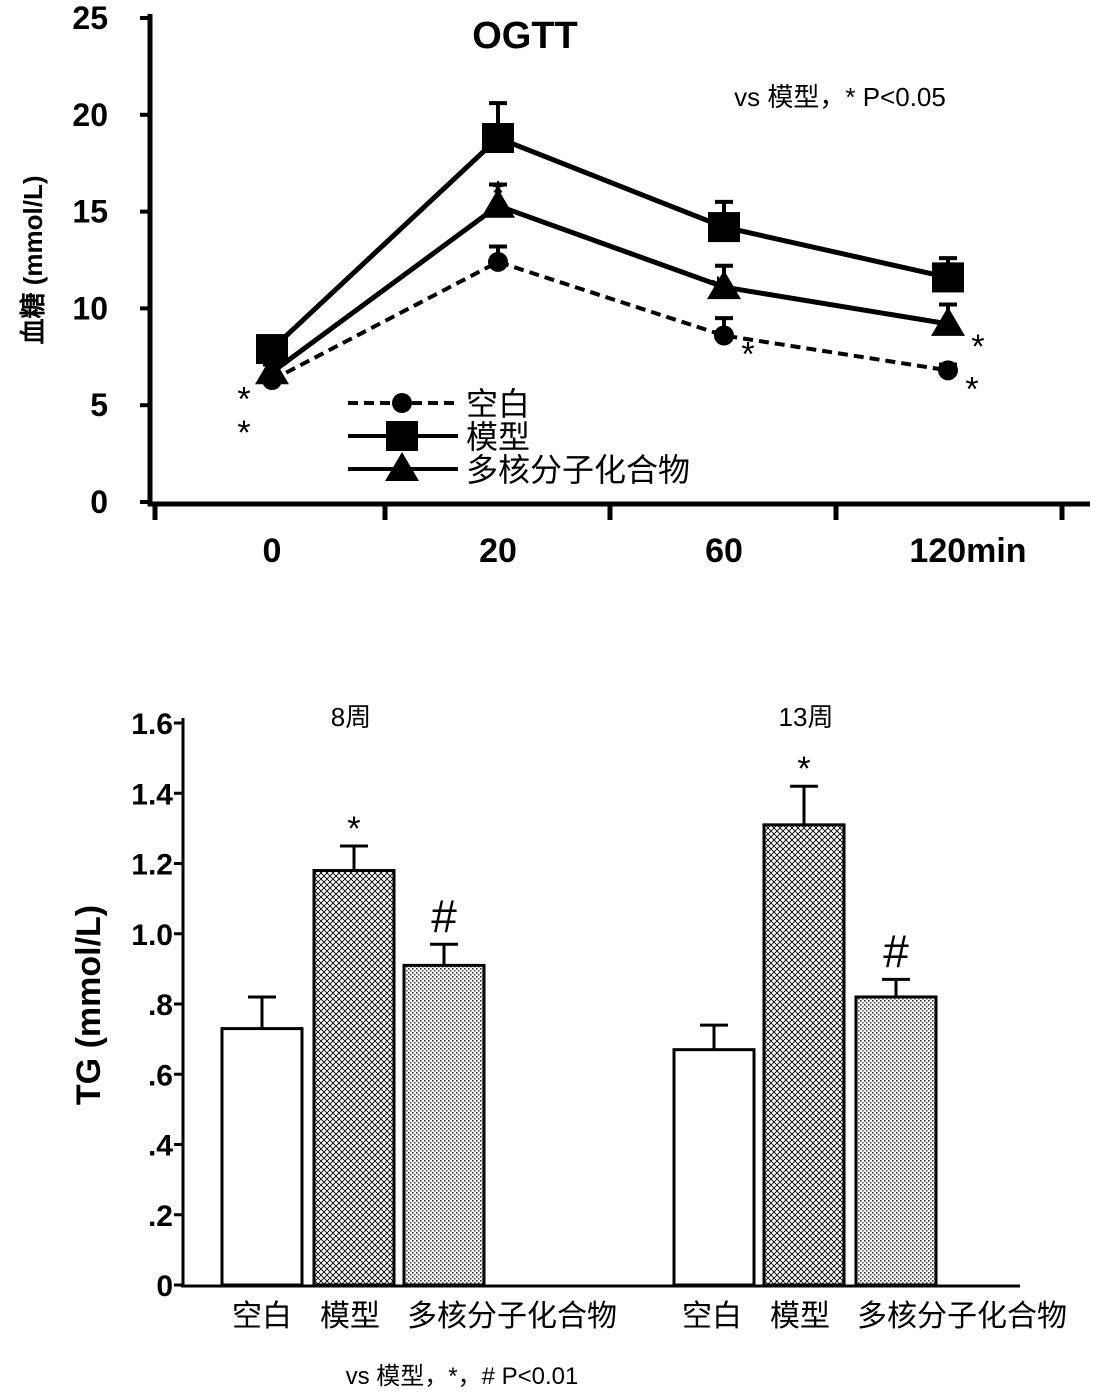  I want to click on x-tick-label: 20, so click(498, 551).